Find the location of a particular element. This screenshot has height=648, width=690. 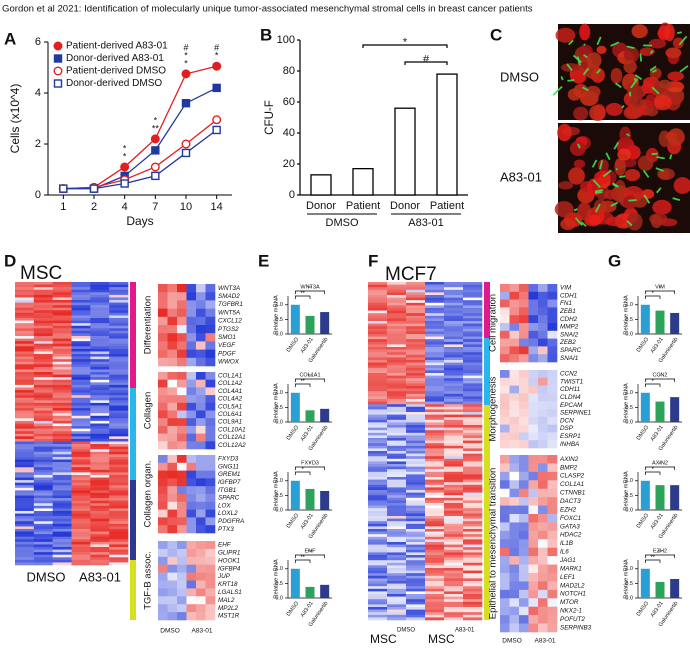

x-tick-label: DMSO is located at coordinates (293, 609).